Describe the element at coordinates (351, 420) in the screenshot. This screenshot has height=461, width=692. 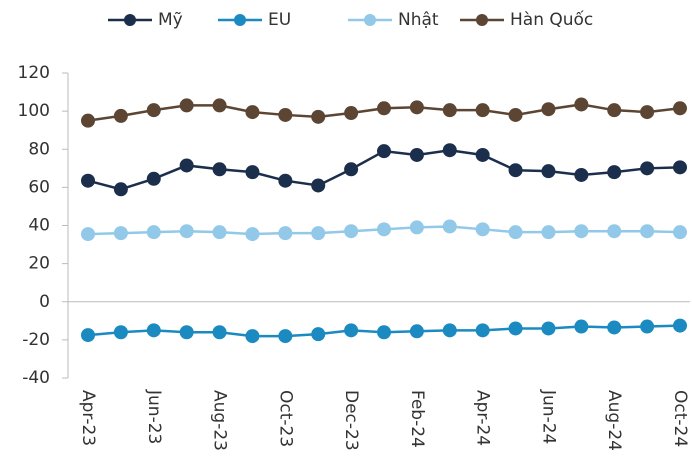
I see `x-tick-label: Dec-23` at that location.